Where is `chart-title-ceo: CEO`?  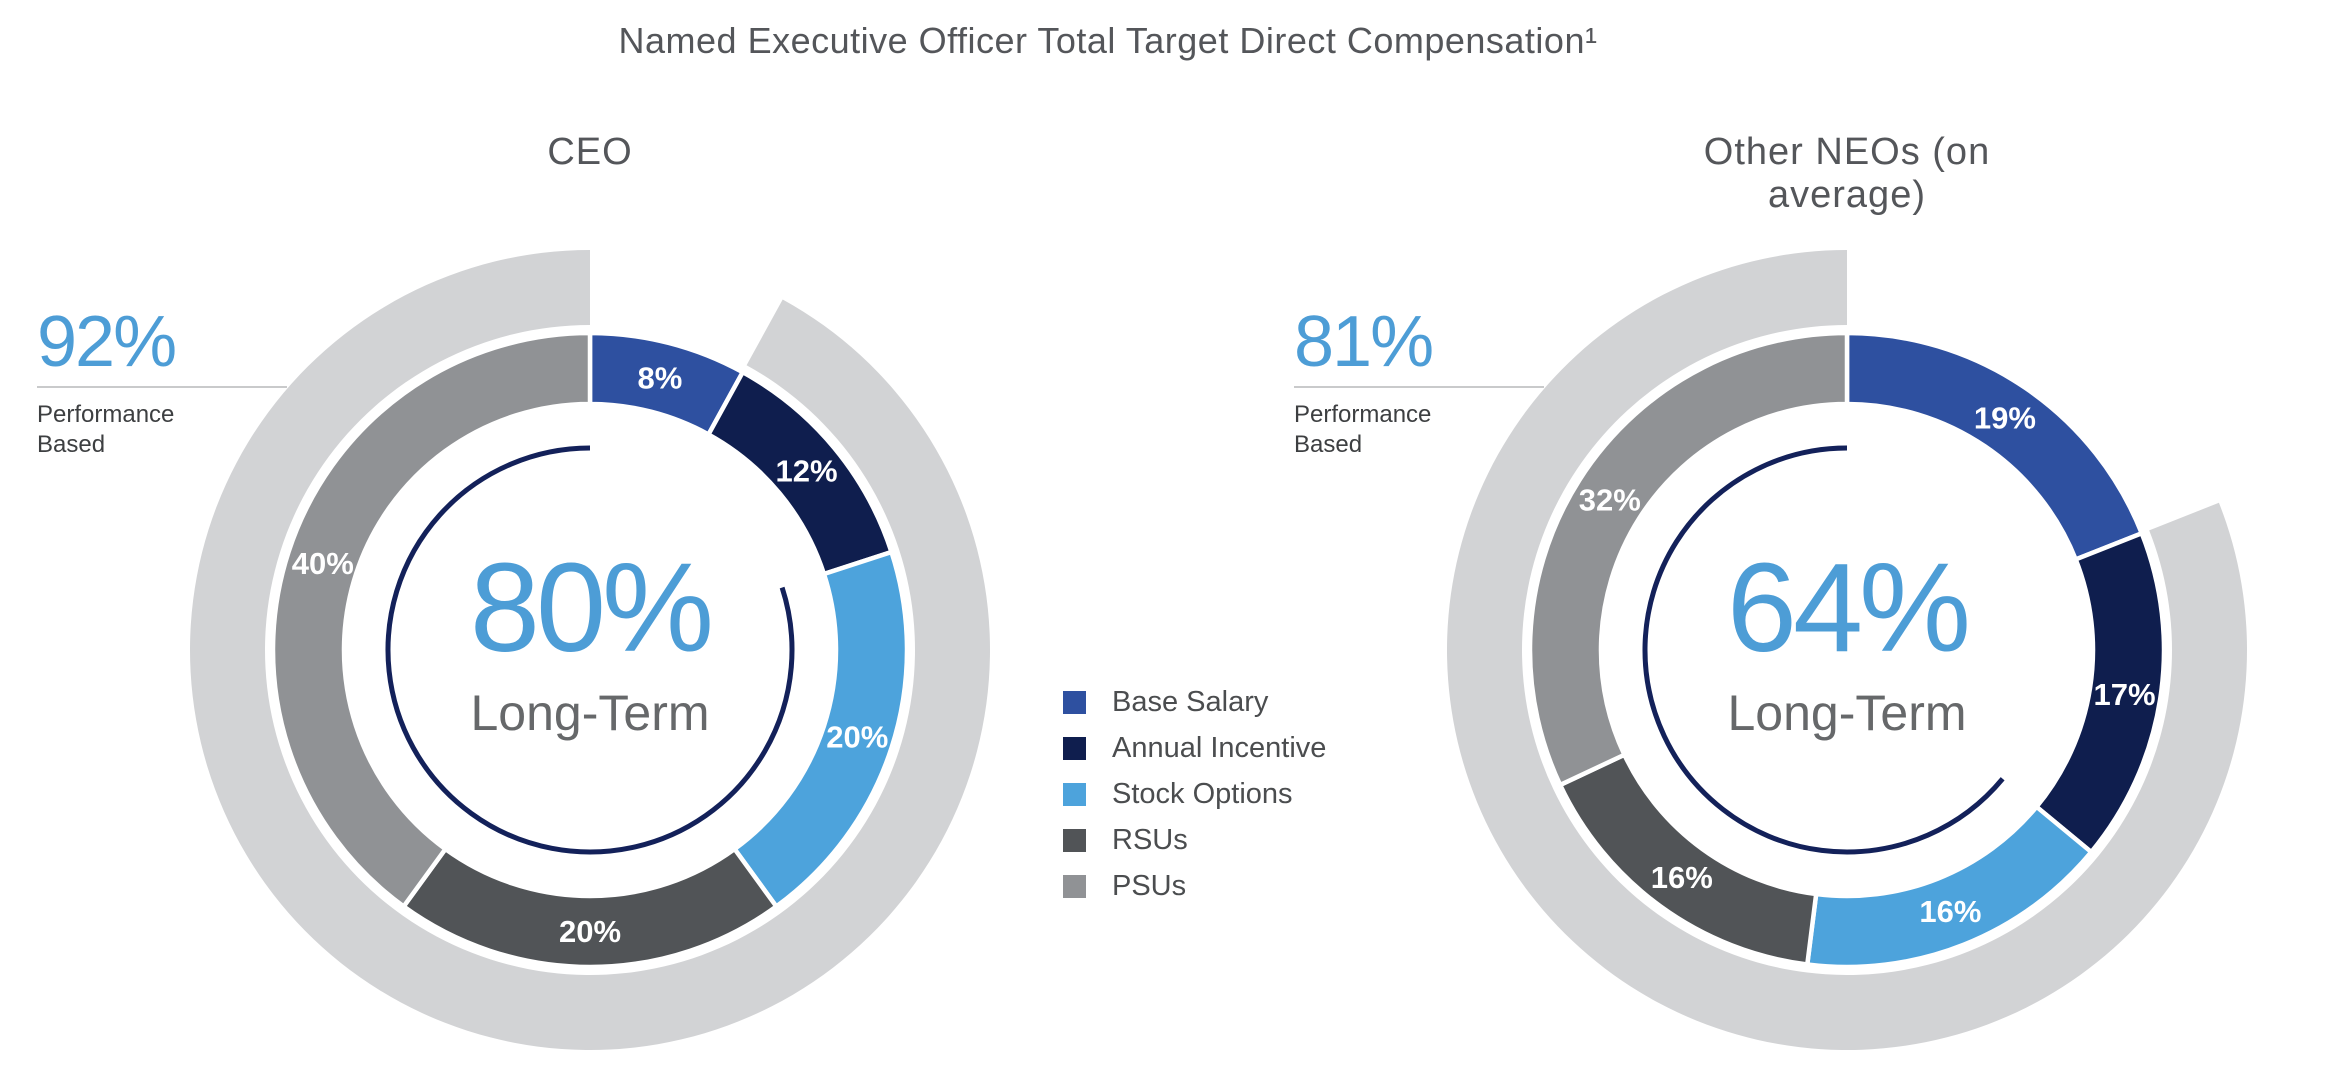
chart-title-ceo: CEO is located at coordinates (590, 152).